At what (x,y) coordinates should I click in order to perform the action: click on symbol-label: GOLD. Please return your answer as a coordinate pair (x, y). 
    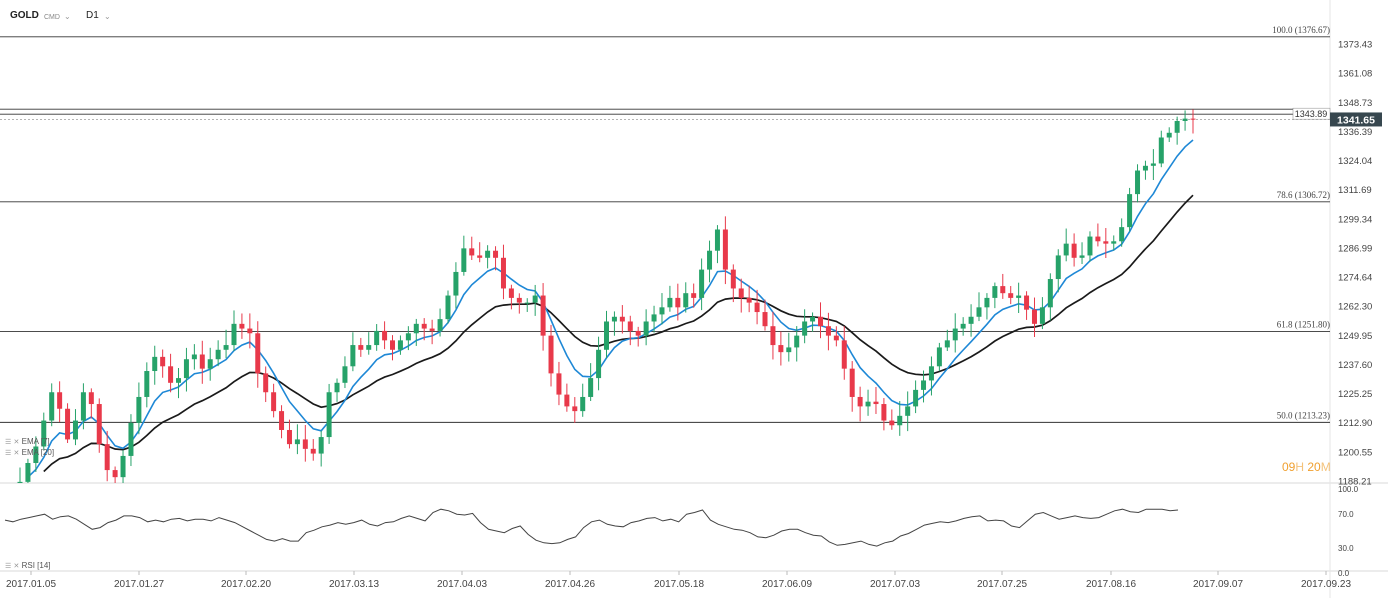
    Looking at the image, I should click on (24, 15).